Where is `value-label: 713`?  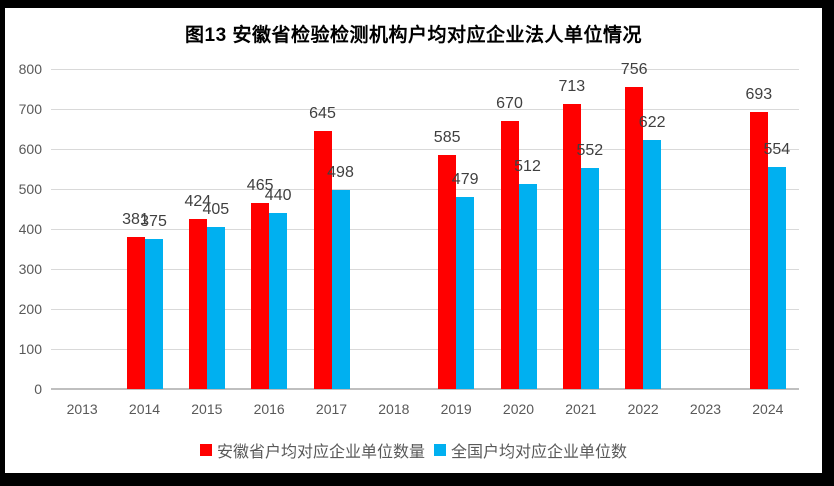
value-label: 713 is located at coordinates (572, 86).